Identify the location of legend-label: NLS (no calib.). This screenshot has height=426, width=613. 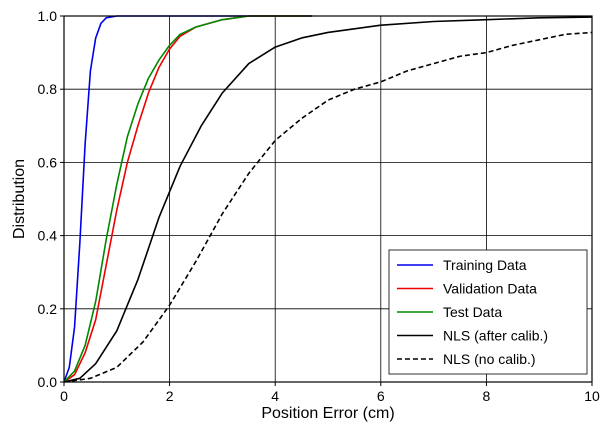
(489, 359).